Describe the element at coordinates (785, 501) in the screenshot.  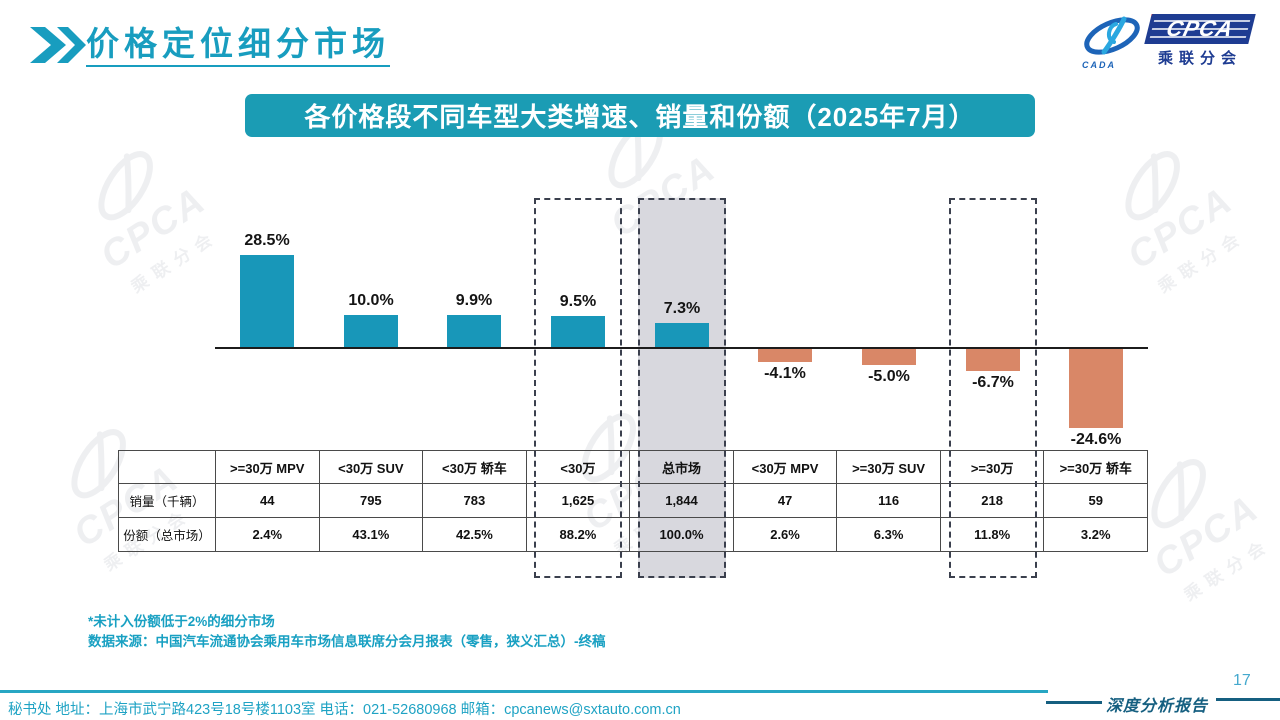
I see `table-cell-r0-c5: 47` at that location.